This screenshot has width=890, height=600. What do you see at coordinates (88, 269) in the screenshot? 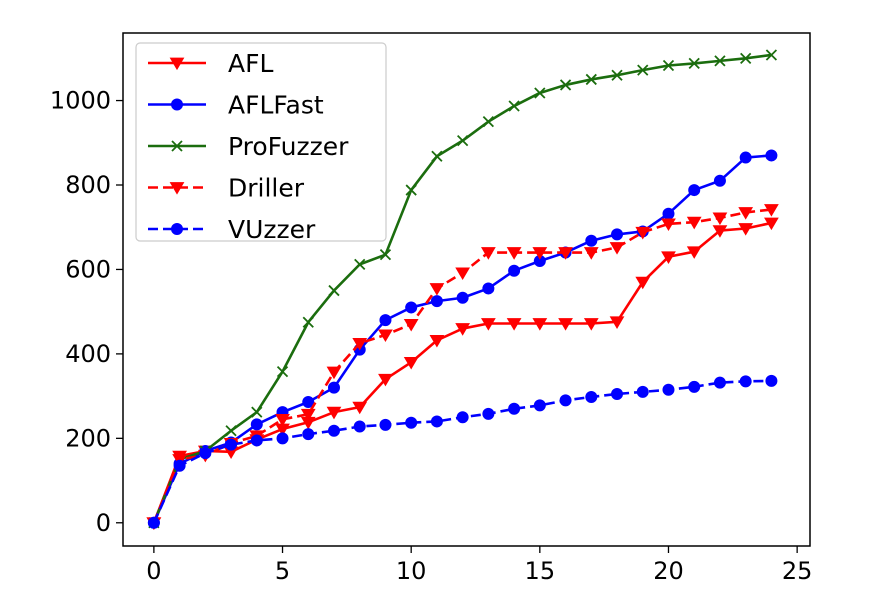
I see `y-tick-label: 600` at bounding box center [88, 269].